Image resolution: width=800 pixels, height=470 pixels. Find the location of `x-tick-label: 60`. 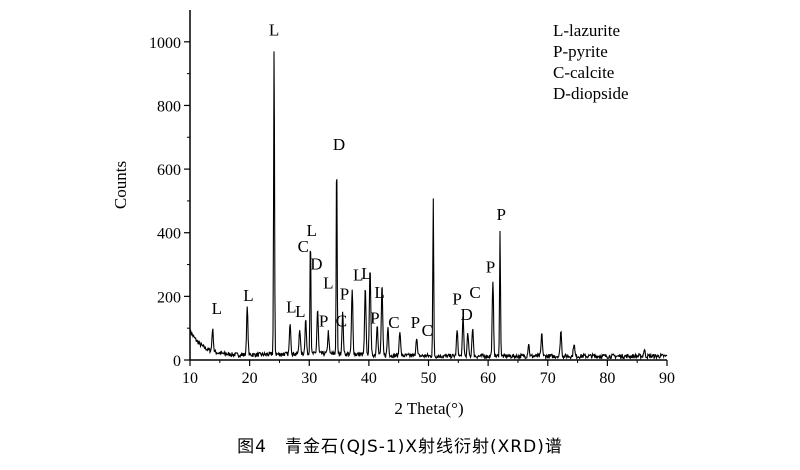

x-tick-label: 60 is located at coordinates (488, 378).